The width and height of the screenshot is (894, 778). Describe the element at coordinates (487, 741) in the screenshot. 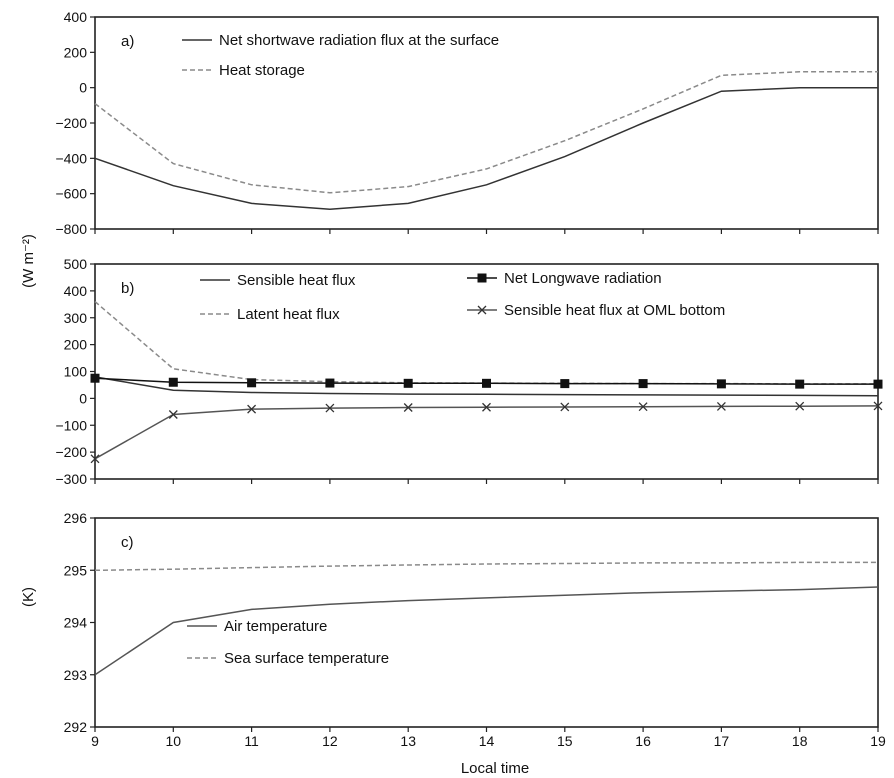

I see `x-tick-label: 14` at that location.